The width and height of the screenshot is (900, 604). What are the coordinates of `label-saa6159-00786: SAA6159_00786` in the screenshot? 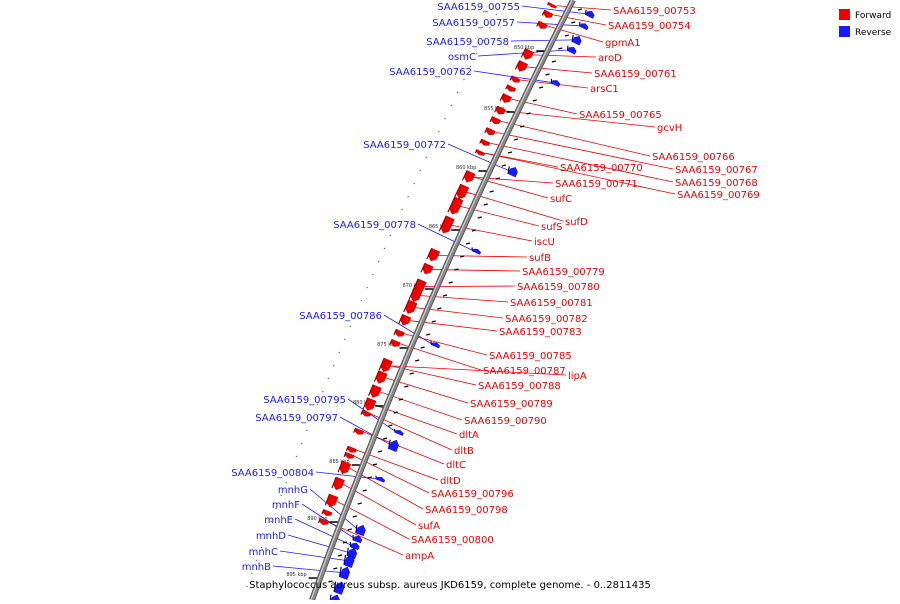 It's located at (340, 316).